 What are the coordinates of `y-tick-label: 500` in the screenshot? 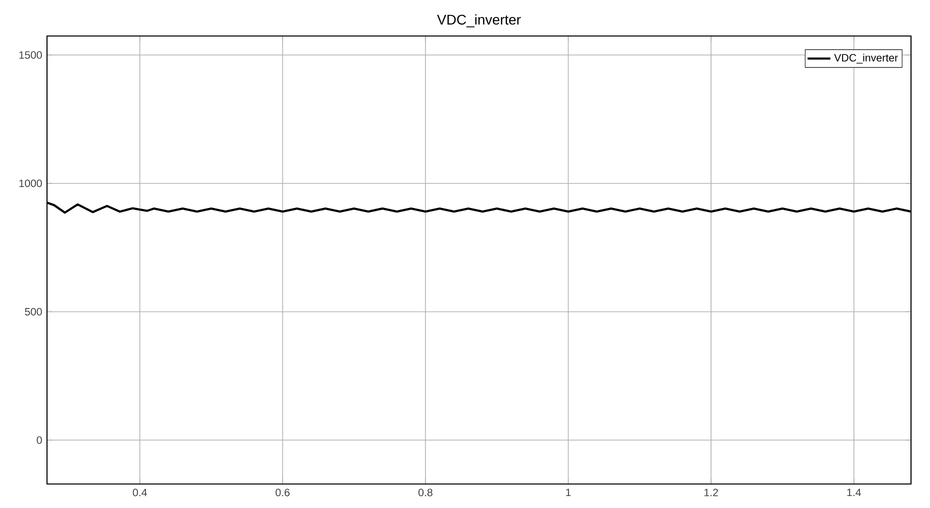 It's located at (33, 312).